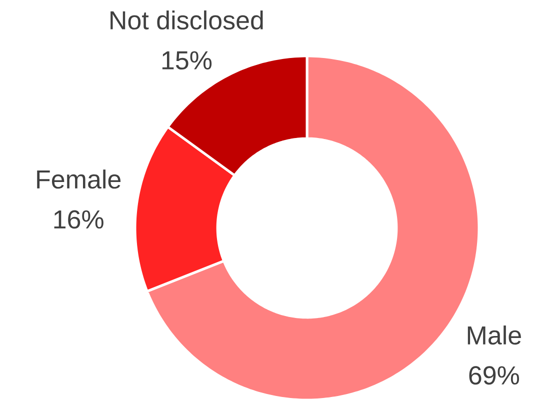 This screenshot has height=418, width=538. What do you see at coordinates (79, 219) in the screenshot?
I see `data-label: 16%` at bounding box center [79, 219].